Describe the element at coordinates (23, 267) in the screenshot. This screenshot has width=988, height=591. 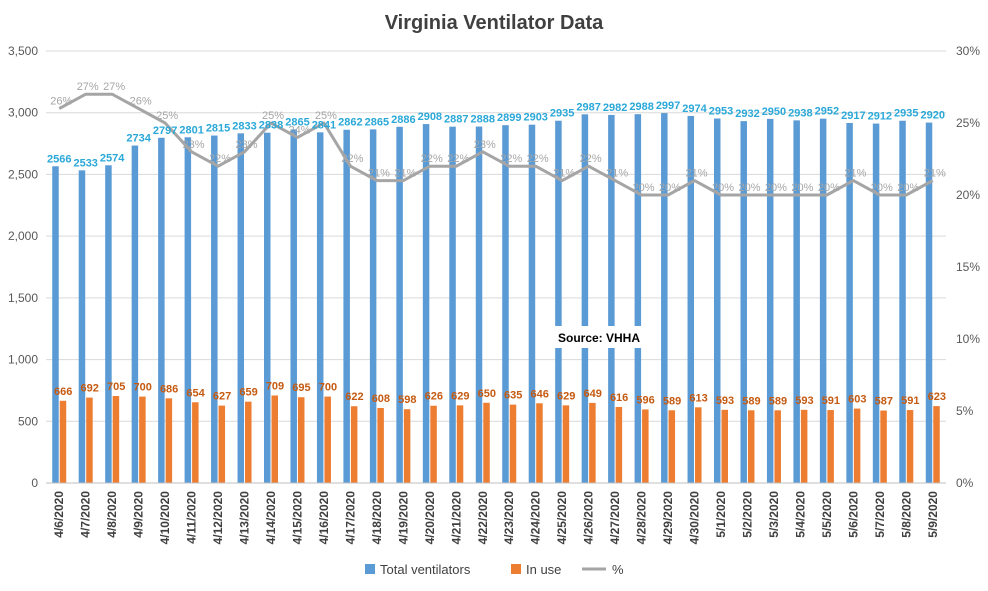
I see `y-axis-left: 0 500 1,000 1,500 2,000 2,500 3,000 3,500` at that location.